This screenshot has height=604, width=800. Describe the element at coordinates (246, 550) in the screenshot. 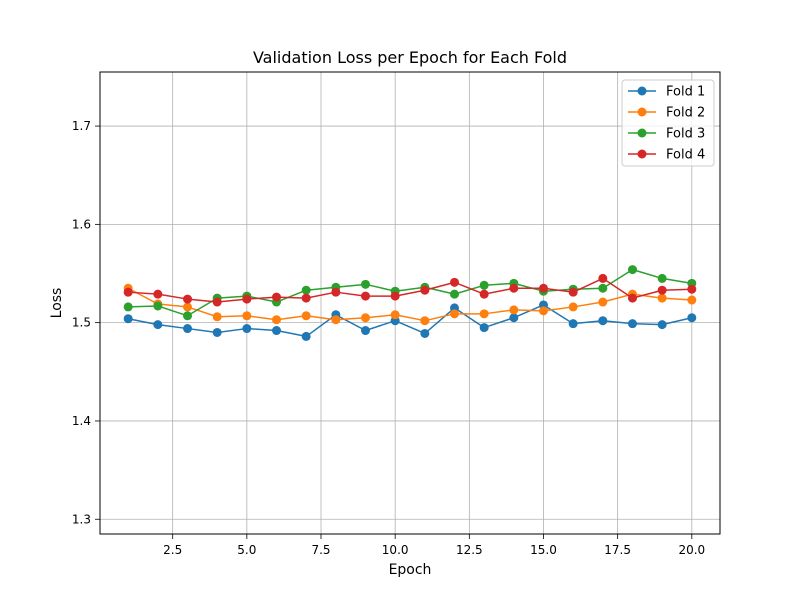

I see `x-tick-label: 5.0` at that location.